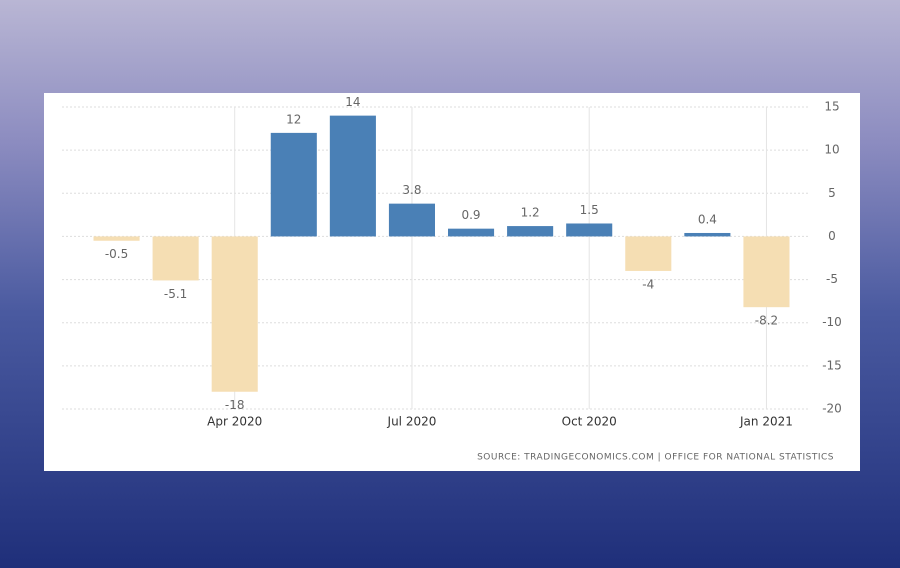 The image size is (900, 568). I want to click on data-label: 0.9, so click(470, 215).